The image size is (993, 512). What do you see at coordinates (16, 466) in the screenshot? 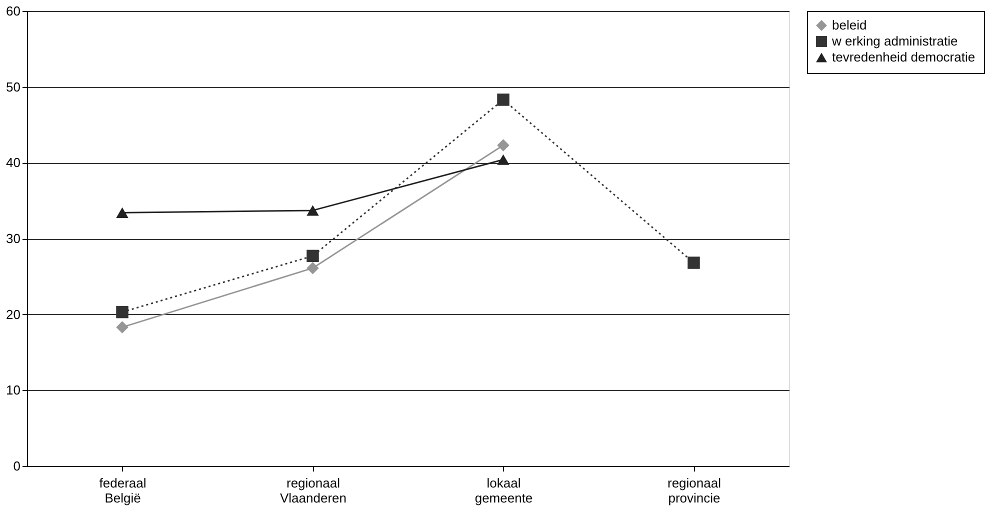
I see `y-tick-label: 0` at bounding box center [16, 466].